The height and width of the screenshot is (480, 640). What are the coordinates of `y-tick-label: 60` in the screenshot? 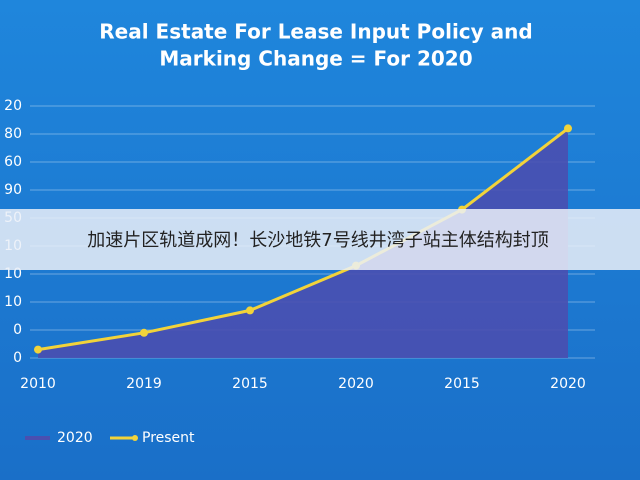 It's located at (13, 162).